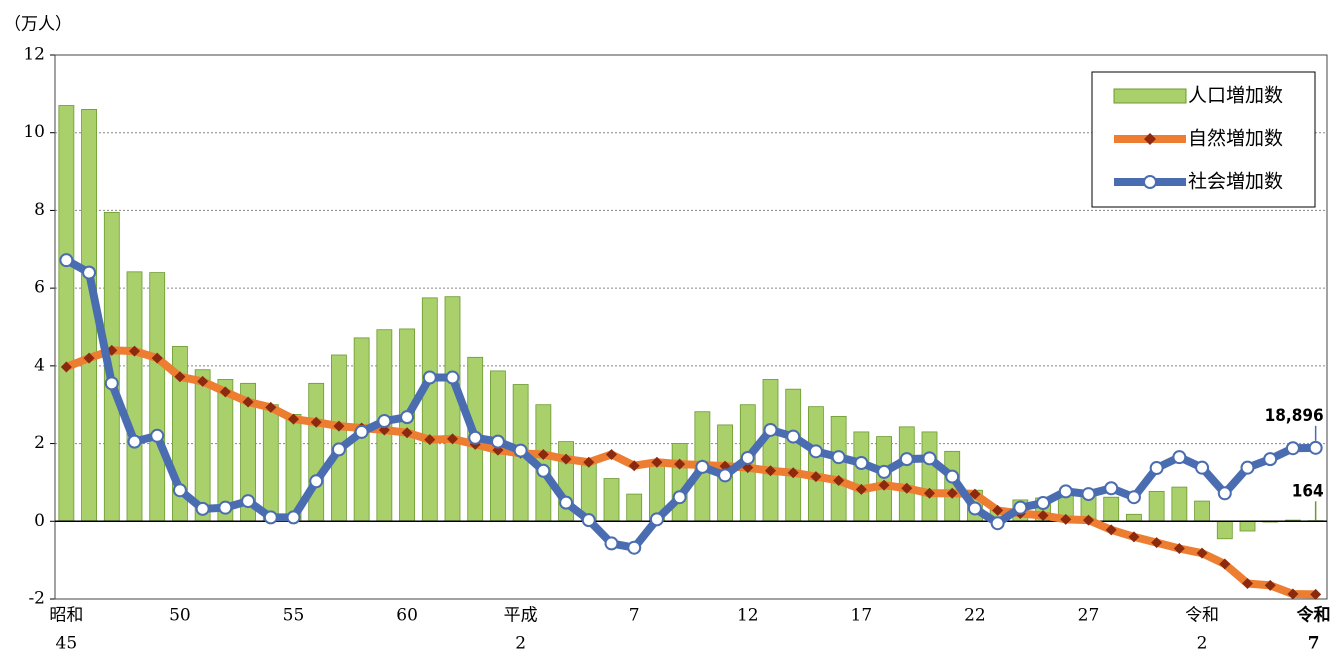 The image size is (1338, 655). Describe the element at coordinates (1235, 139) in the screenshot. I see `legend-label: 自然増加数` at that location.